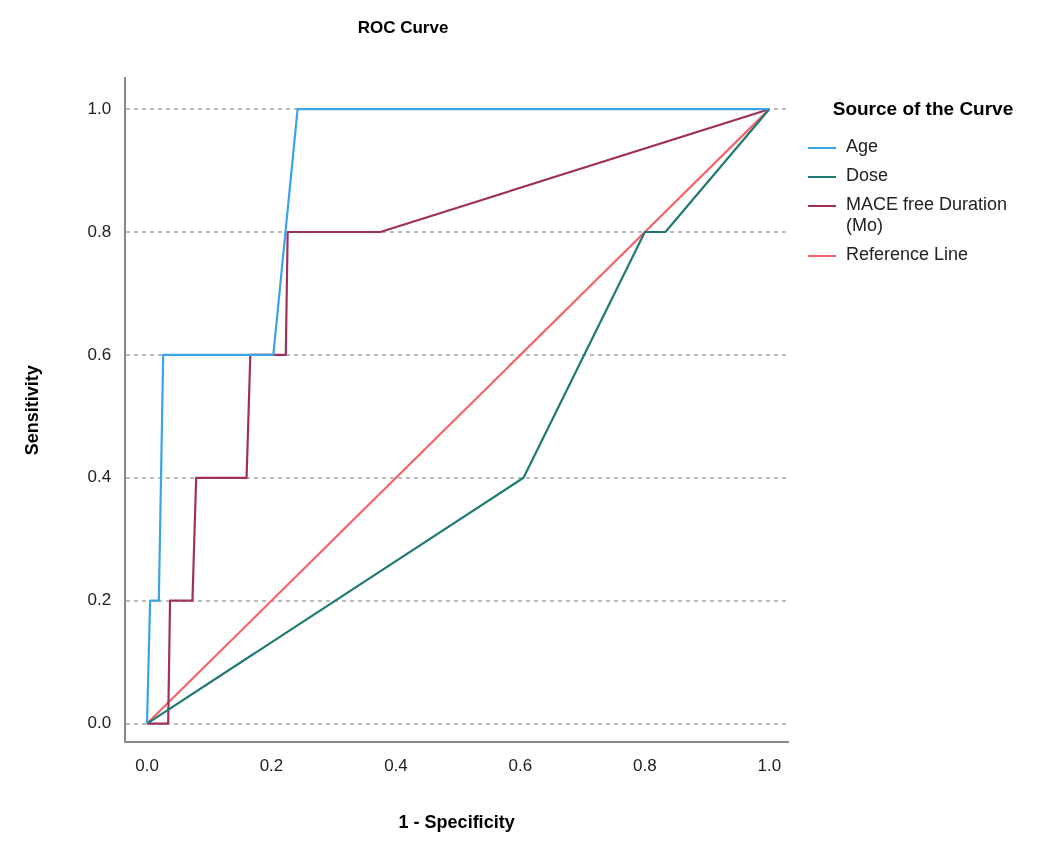 The height and width of the screenshot is (858, 1049). What do you see at coordinates (863, 146) in the screenshot?
I see `legend-label: Age` at bounding box center [863, 146].